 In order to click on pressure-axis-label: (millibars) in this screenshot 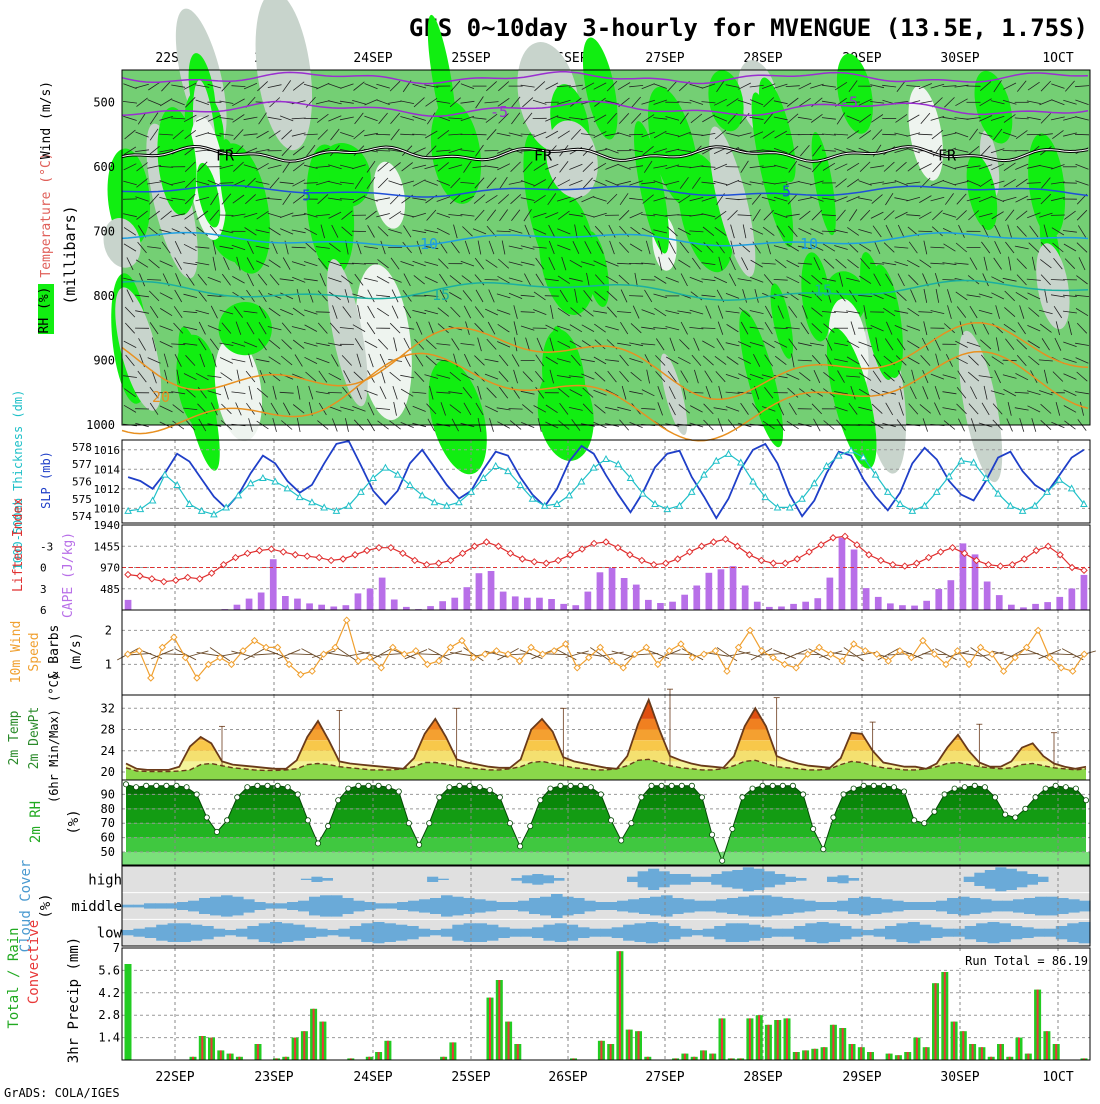, I will do `click(70, 254)`.